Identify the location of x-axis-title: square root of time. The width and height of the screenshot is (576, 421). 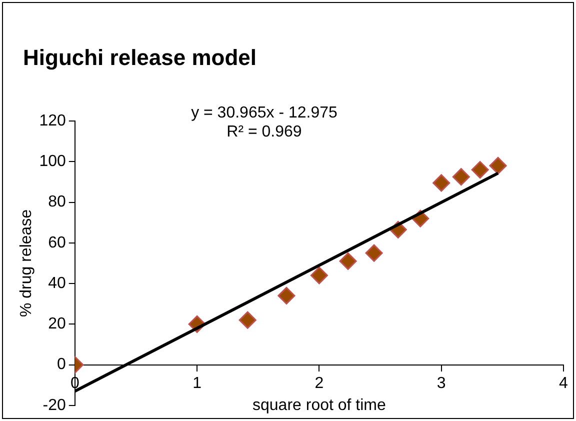
(319, 405).